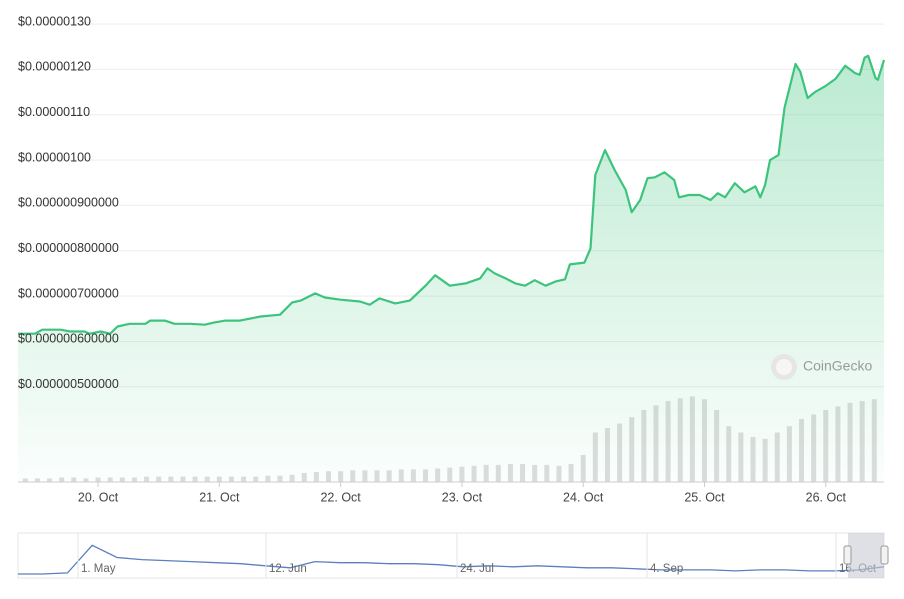 This screenshot has height=599, width=904. Describe the element at coordinates (54, 112) in the screenshot. I see `y-tick-label: $0.00000110` at that location.